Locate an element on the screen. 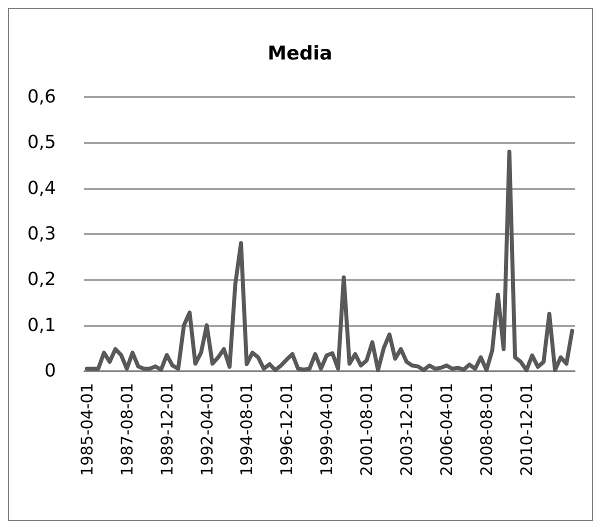  x-tick-label: 1987-08-01 is located at coordinates (126, 429).